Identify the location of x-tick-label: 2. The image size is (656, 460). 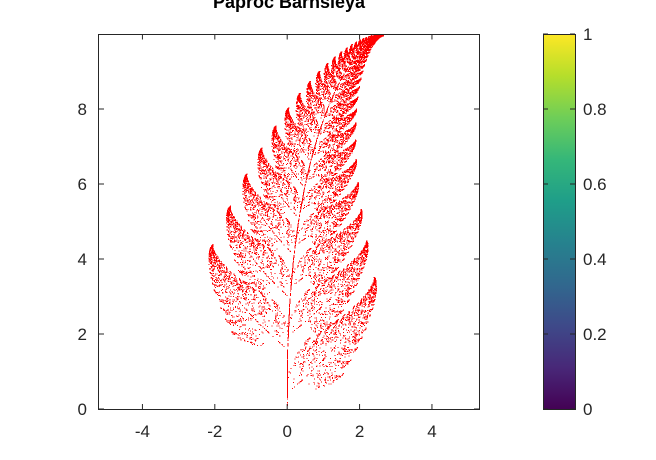
(359, 431).